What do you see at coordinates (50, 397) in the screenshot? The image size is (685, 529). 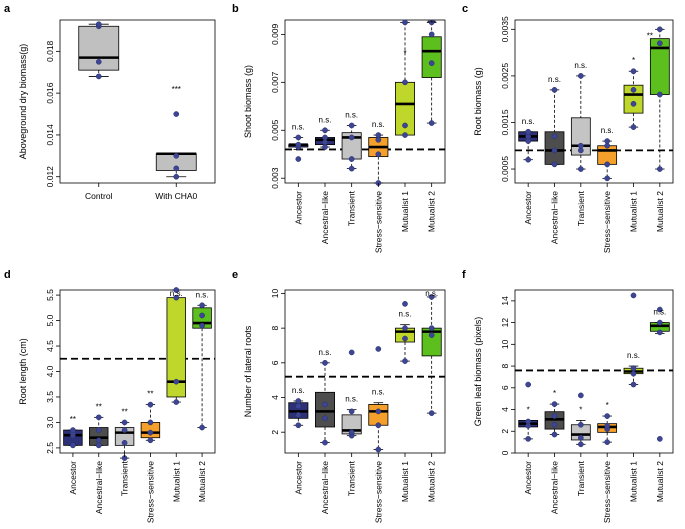 I see `y-tick-label: 3.5` at bounding box center [50, 397].